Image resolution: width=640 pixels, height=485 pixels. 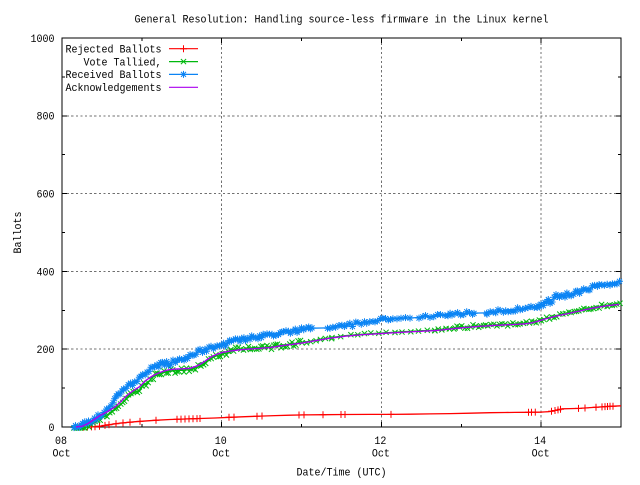 I want to click on svg-text: 10, so click(x=221, y=442).